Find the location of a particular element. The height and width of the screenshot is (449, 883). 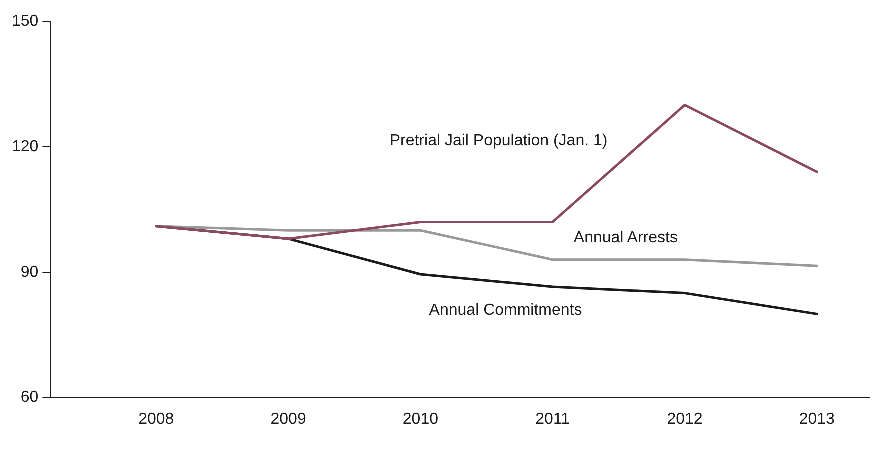

y-tick-label: 150 is located at coordinates (25, 21).